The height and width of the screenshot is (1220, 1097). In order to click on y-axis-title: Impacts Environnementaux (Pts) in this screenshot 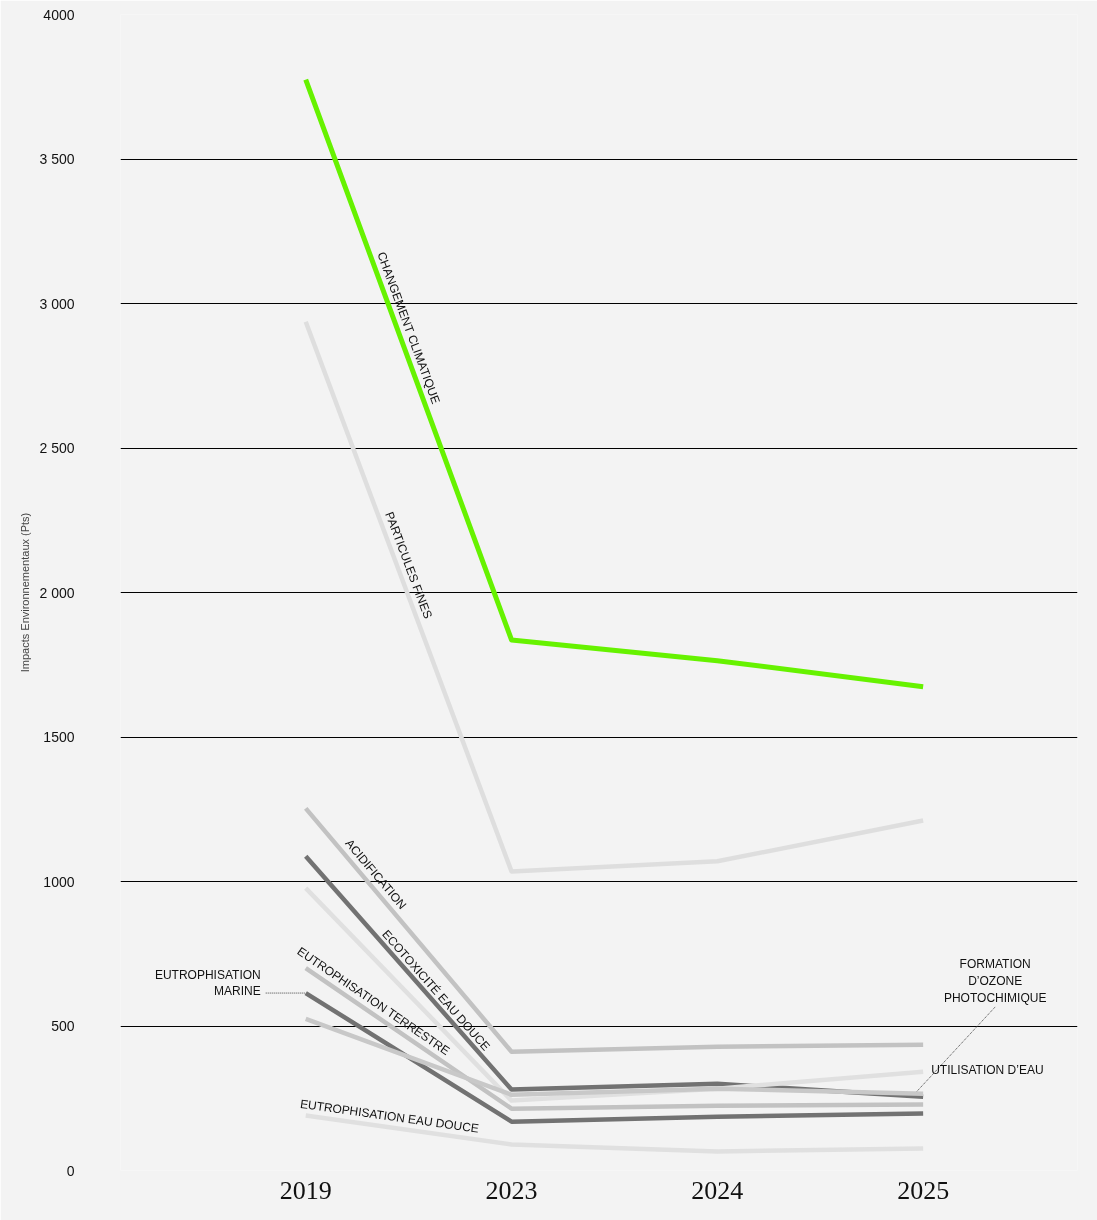, I will do `click(25, 592)`.